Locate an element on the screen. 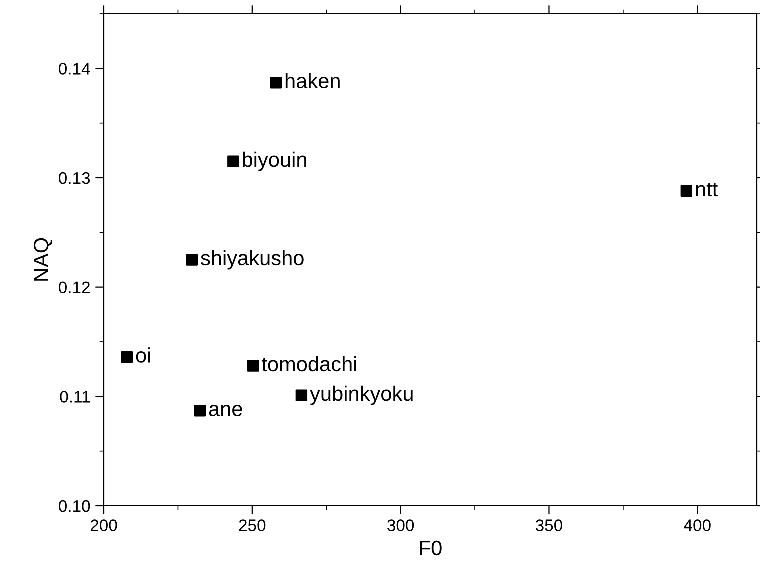 This screenshot has width=760, height=578. y-tick-label: 0.13 is located at coordinates (74, 178).